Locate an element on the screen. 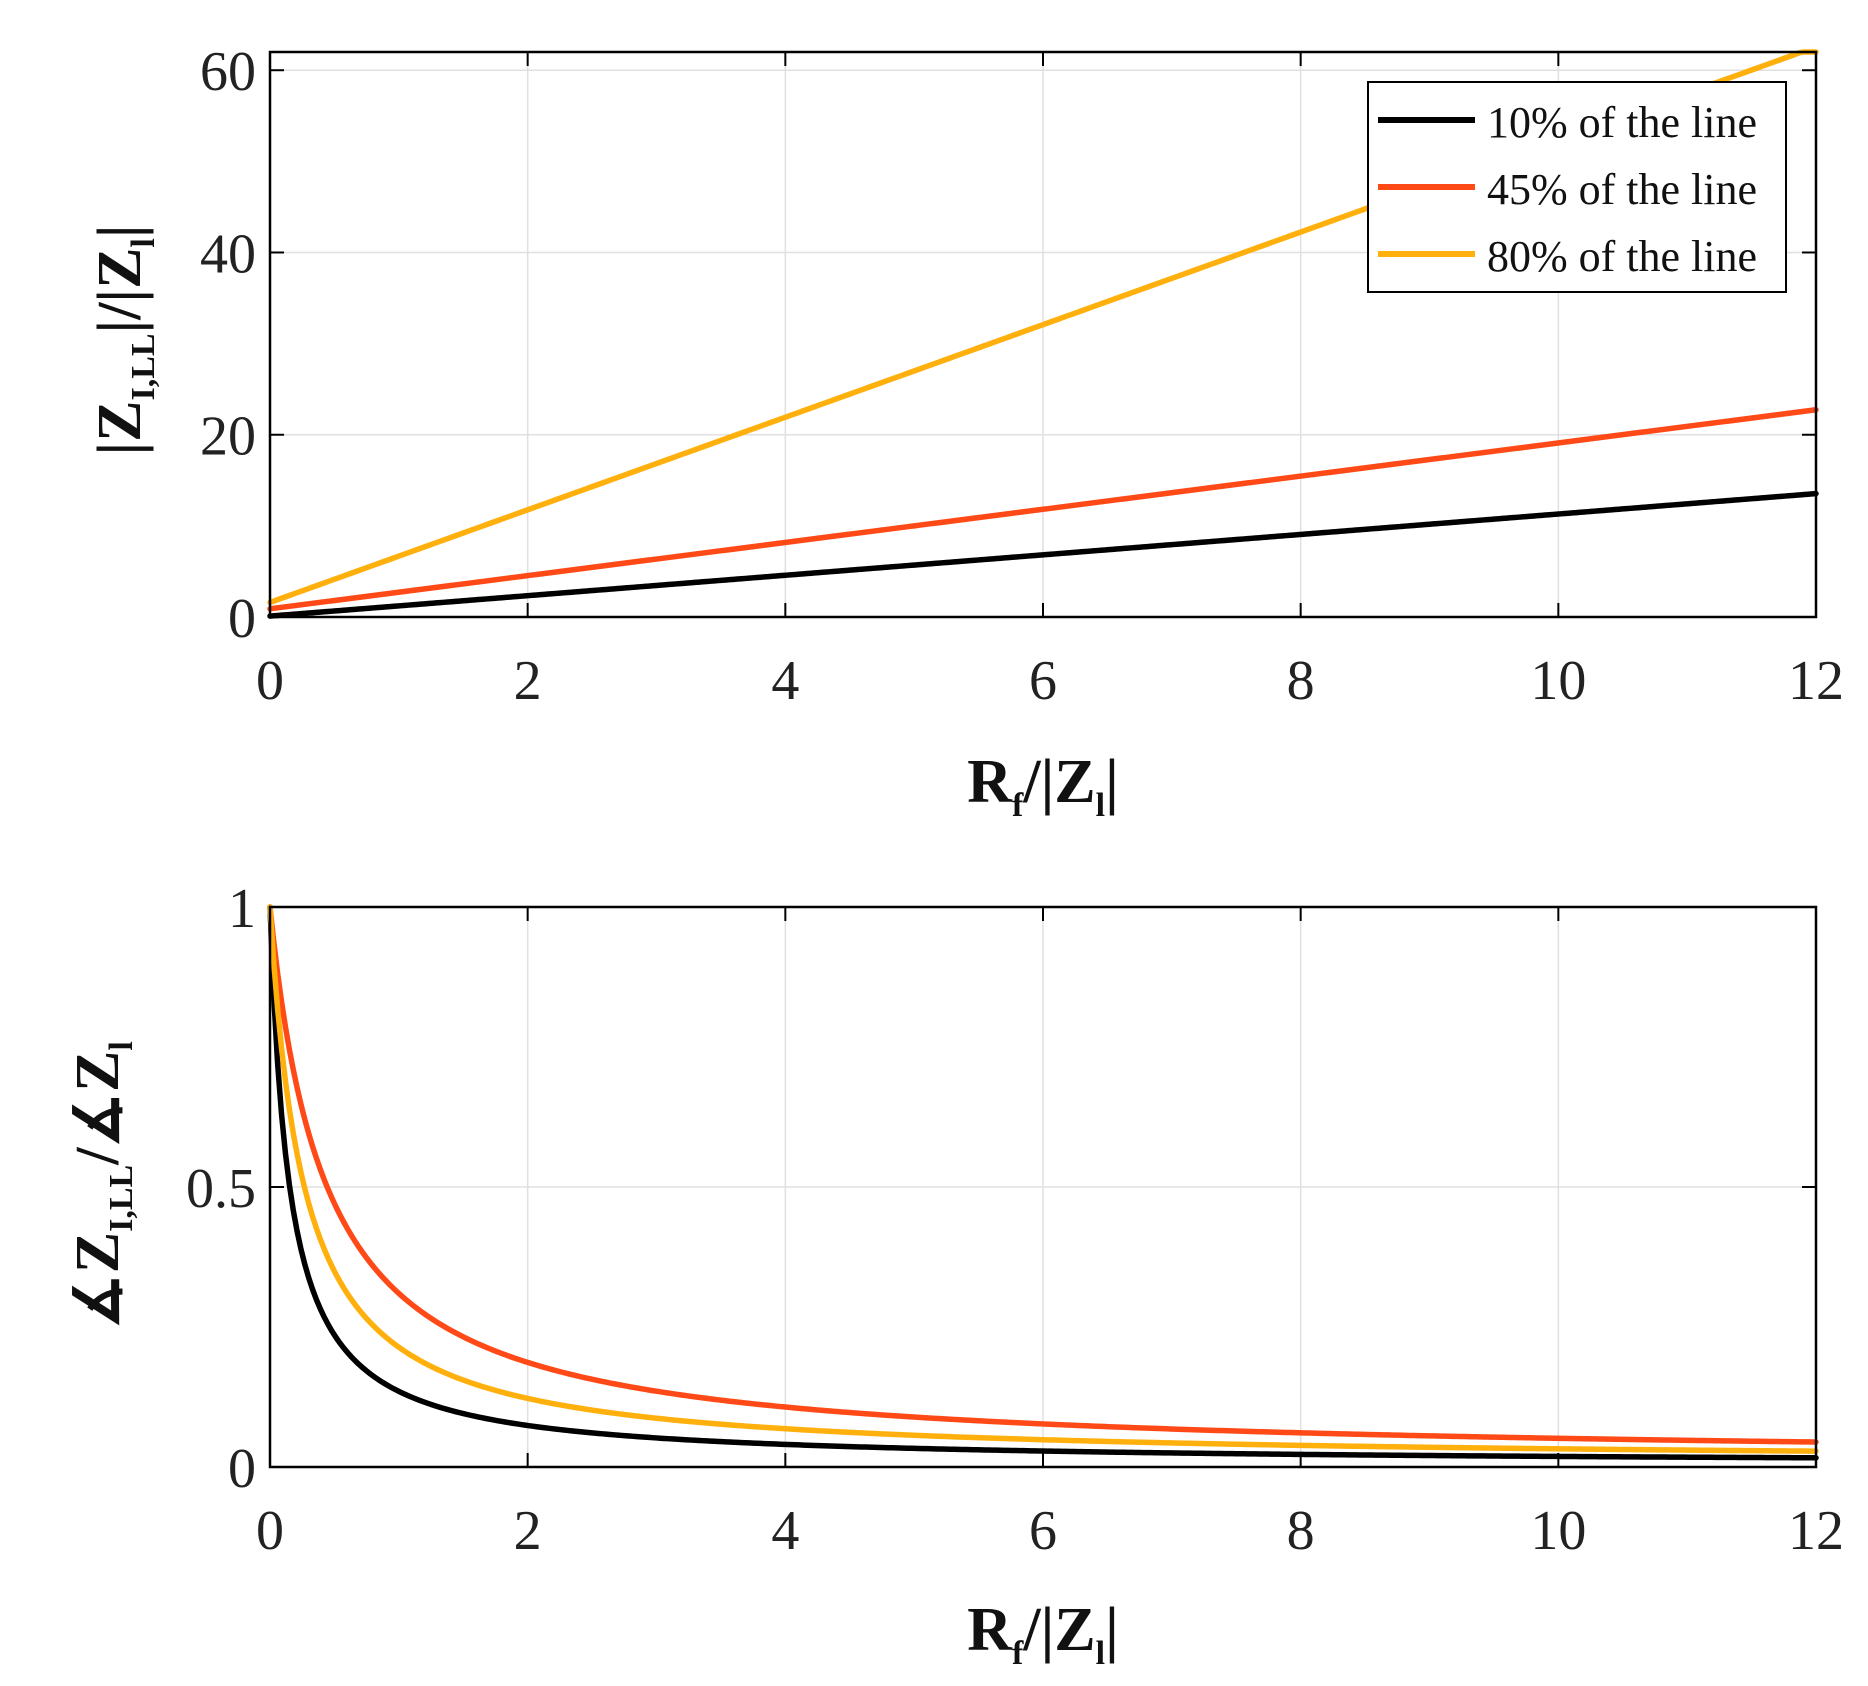 This screenshot has width=1868, height=1686. magnitude-y-tick-label: 0 is located at coordinates (242, 619).